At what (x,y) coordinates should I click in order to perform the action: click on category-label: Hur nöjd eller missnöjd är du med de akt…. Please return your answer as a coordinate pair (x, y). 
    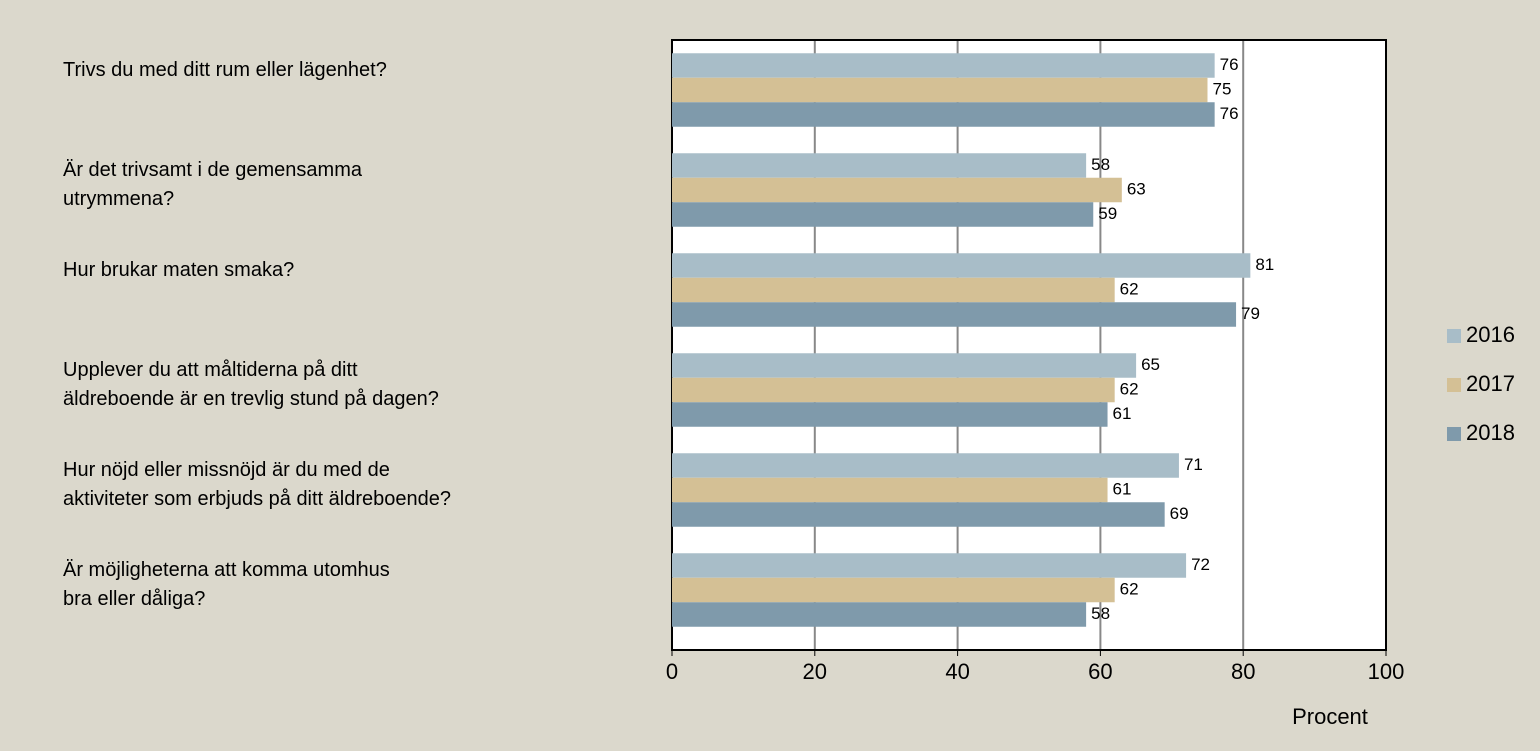
    Looking at the image, I should click on (257, 484).